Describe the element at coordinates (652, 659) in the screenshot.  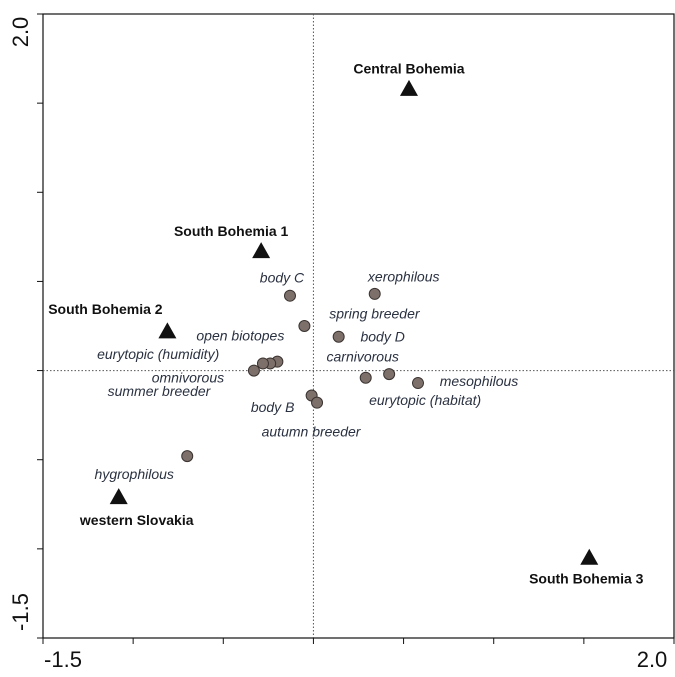
I see `x-tick-label: 2.0` at that location.